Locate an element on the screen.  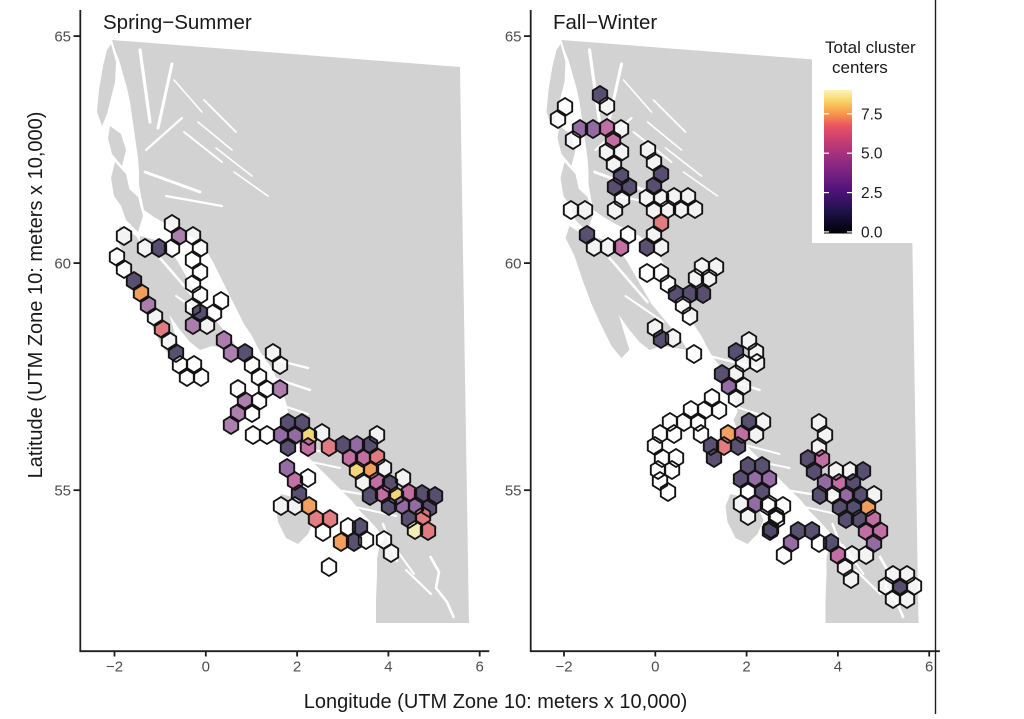
svg-text:Latitude (UTM Zone 10: meters: Latitude (UTM Zone 10: meters x 10,000) is located at coordinates (36, 295).